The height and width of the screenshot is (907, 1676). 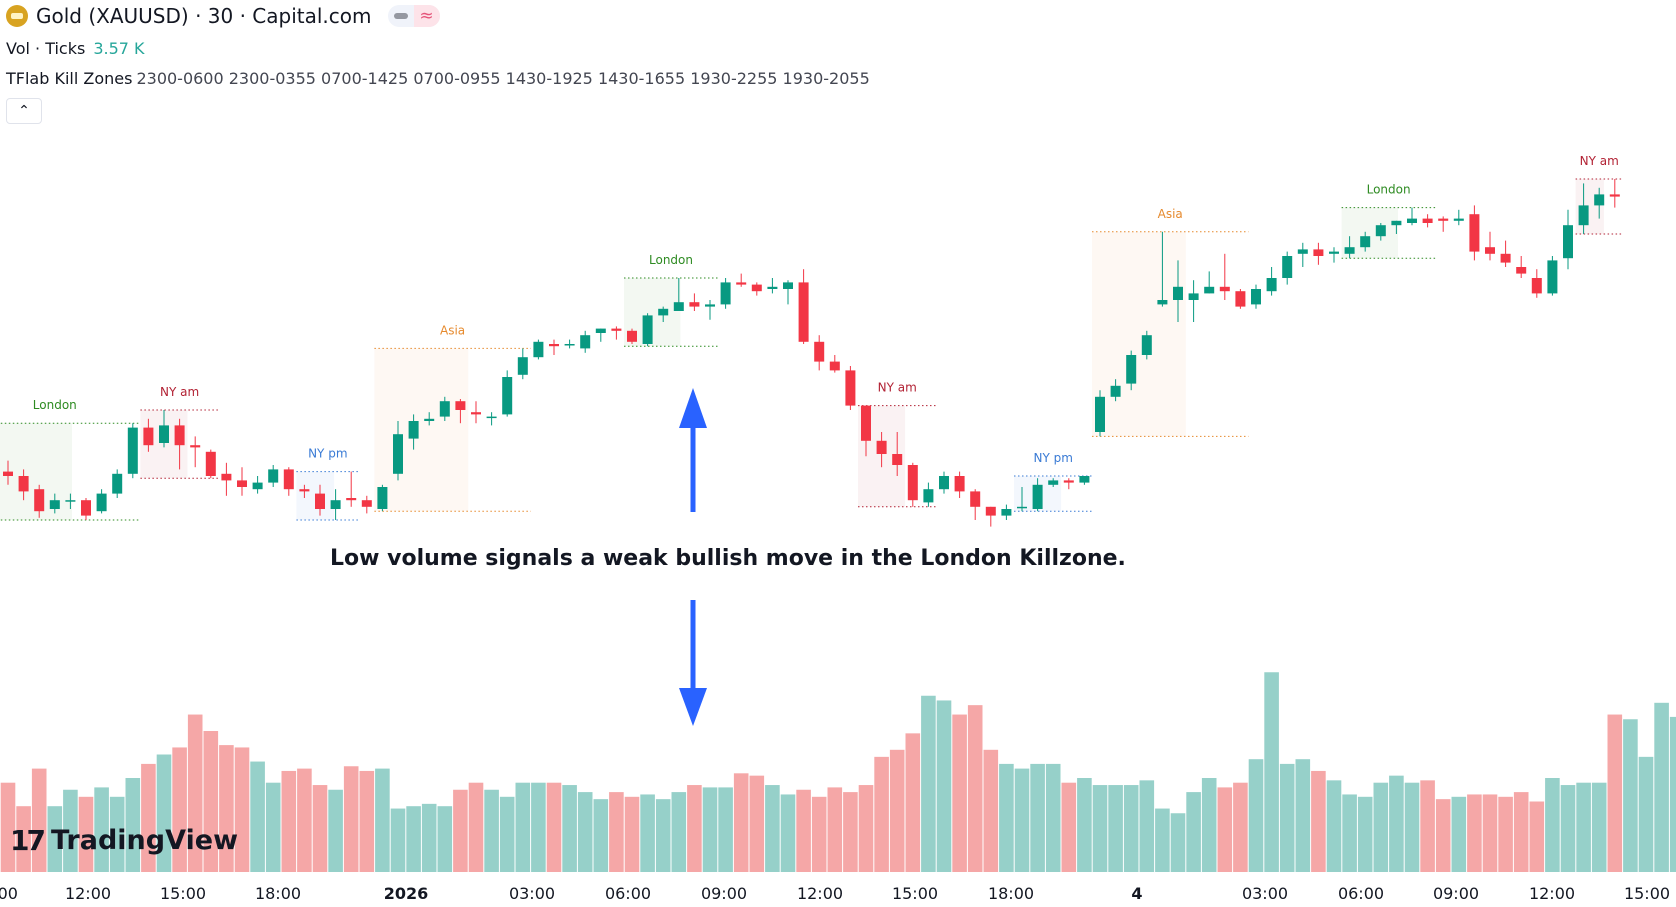 What do you see at coordinates (1599, 161) in the screenshot?
I see `killzone-label: NY am` at bounding box center [1599, 161].